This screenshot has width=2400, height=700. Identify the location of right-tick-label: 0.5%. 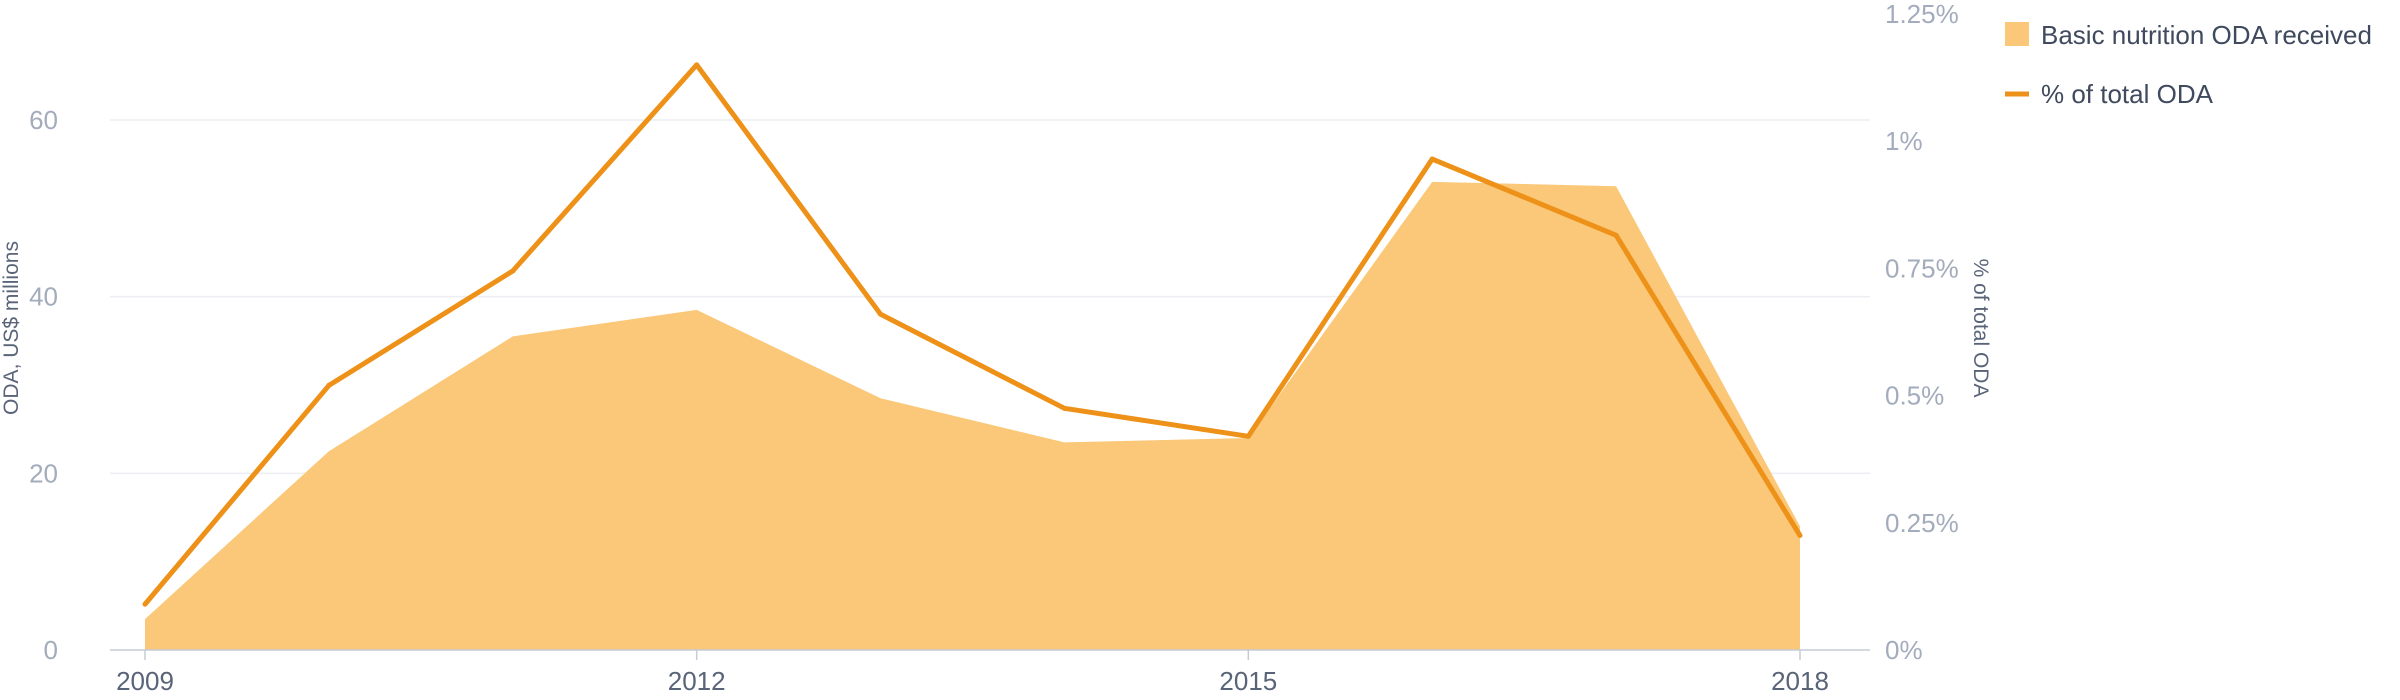
(1914, 396).